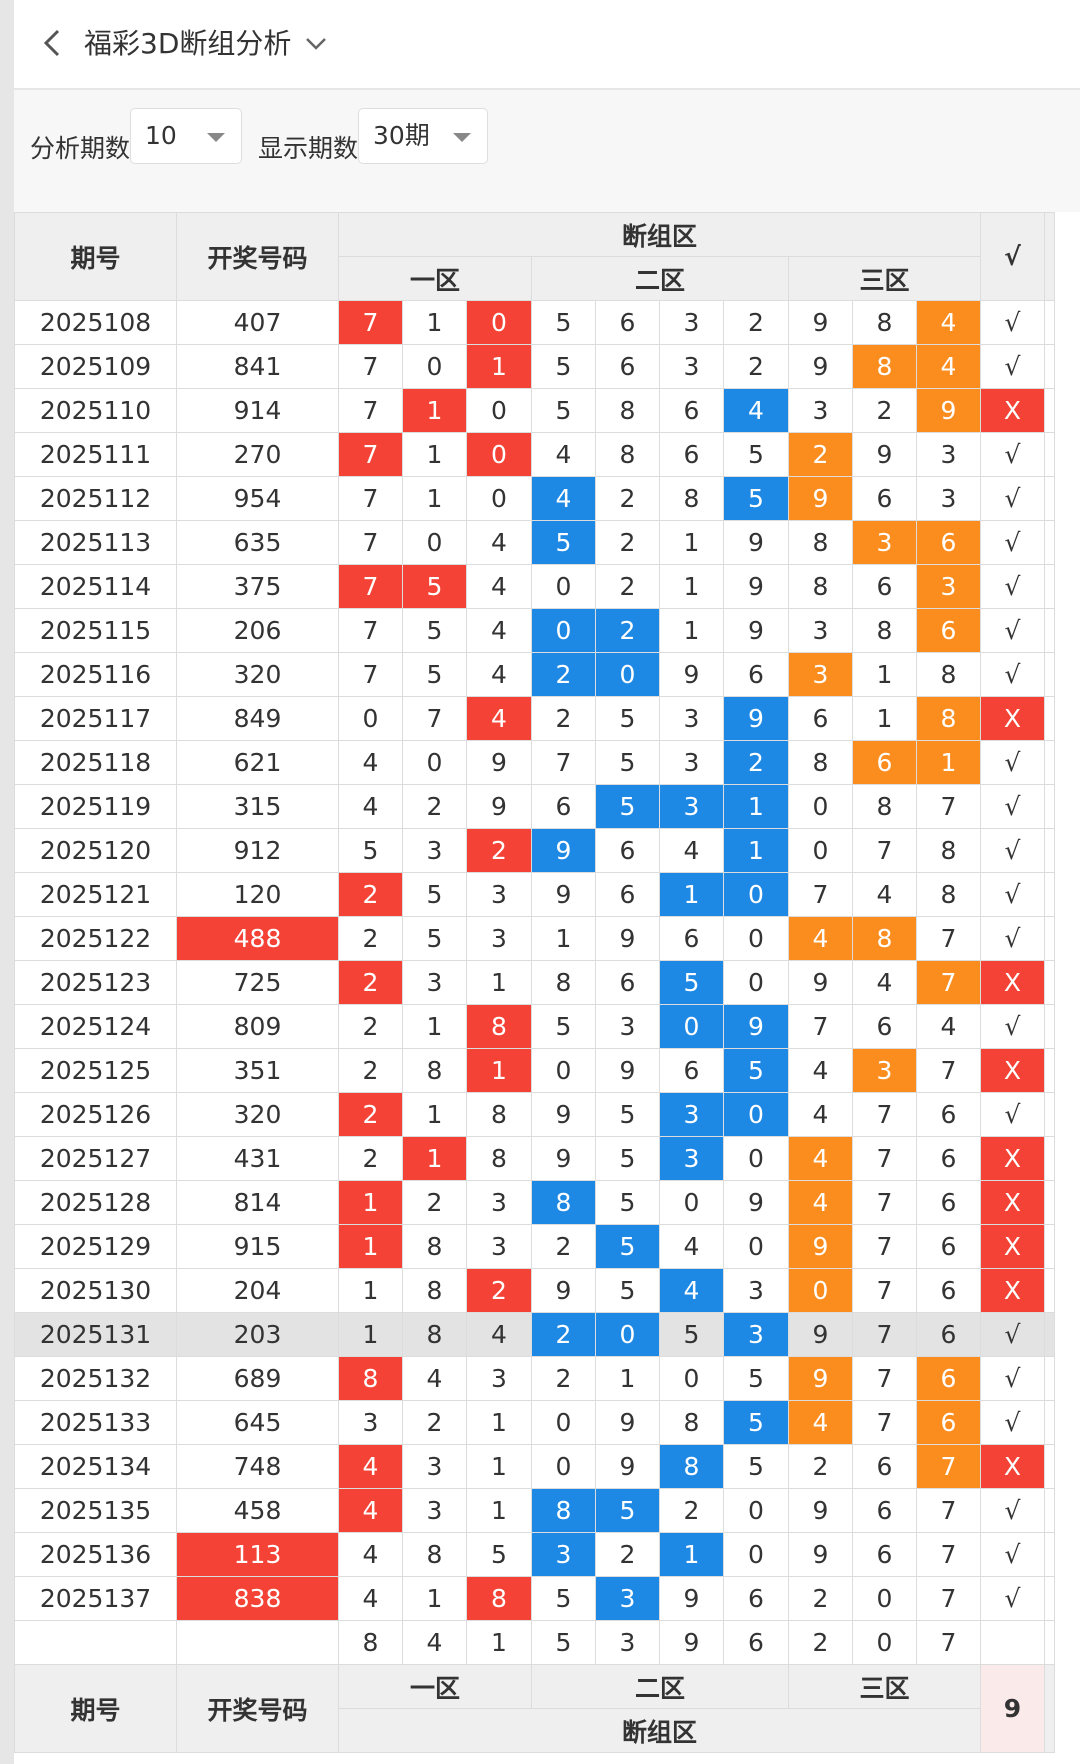 The width and height of the screenshot is (1080, 1764). I want to click on row-period: 2025118, so click(95, 762).